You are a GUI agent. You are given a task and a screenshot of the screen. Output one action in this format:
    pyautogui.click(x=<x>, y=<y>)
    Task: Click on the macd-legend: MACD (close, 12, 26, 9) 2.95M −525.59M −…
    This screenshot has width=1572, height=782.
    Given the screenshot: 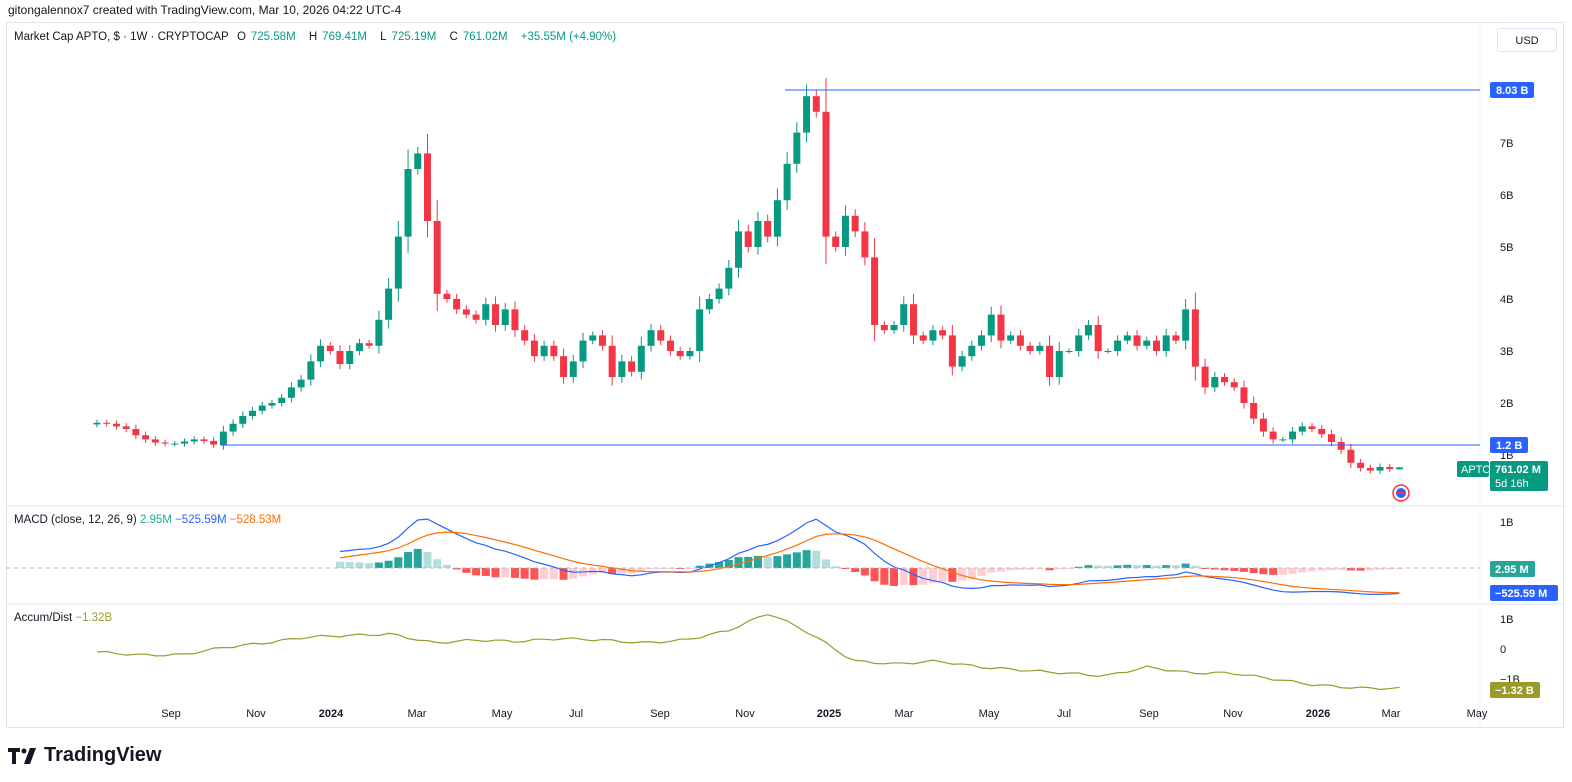 What is the action you would take?
    pyautogui.click(x=148, y=520)
    